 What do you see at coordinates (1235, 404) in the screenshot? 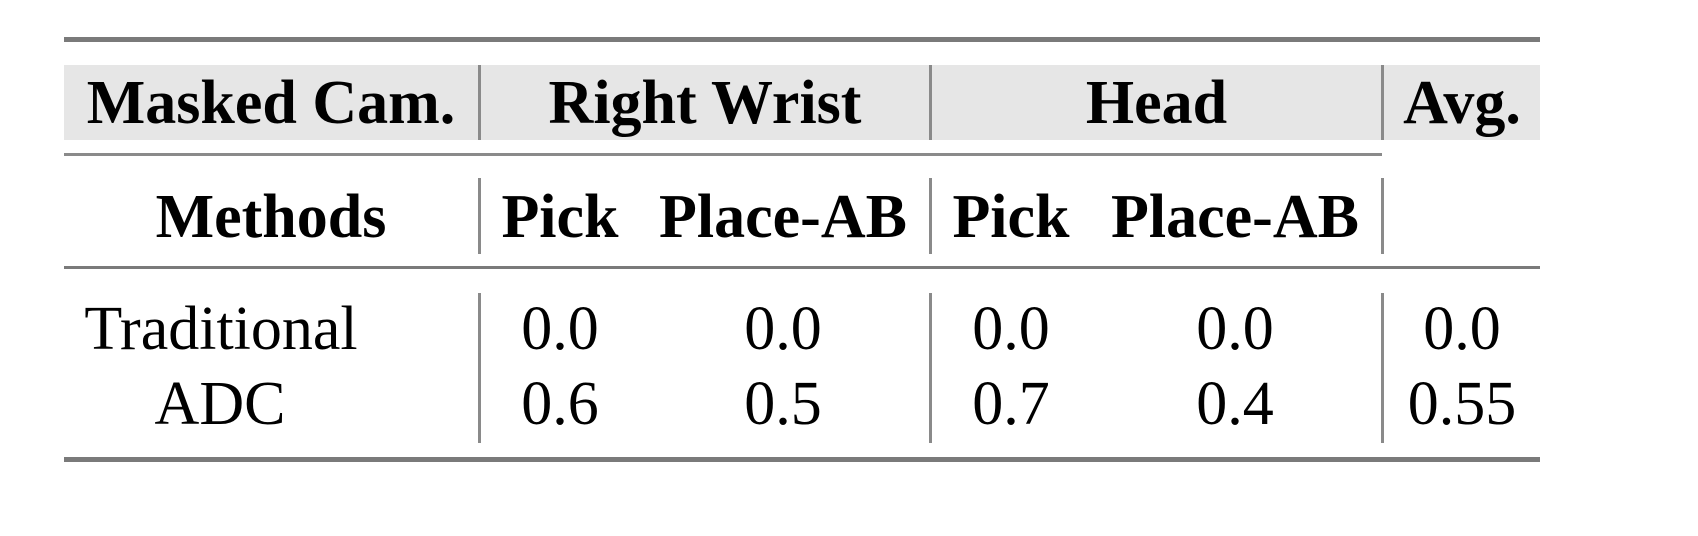
I see `value: 0.4` at bounding box center [1235, 404].